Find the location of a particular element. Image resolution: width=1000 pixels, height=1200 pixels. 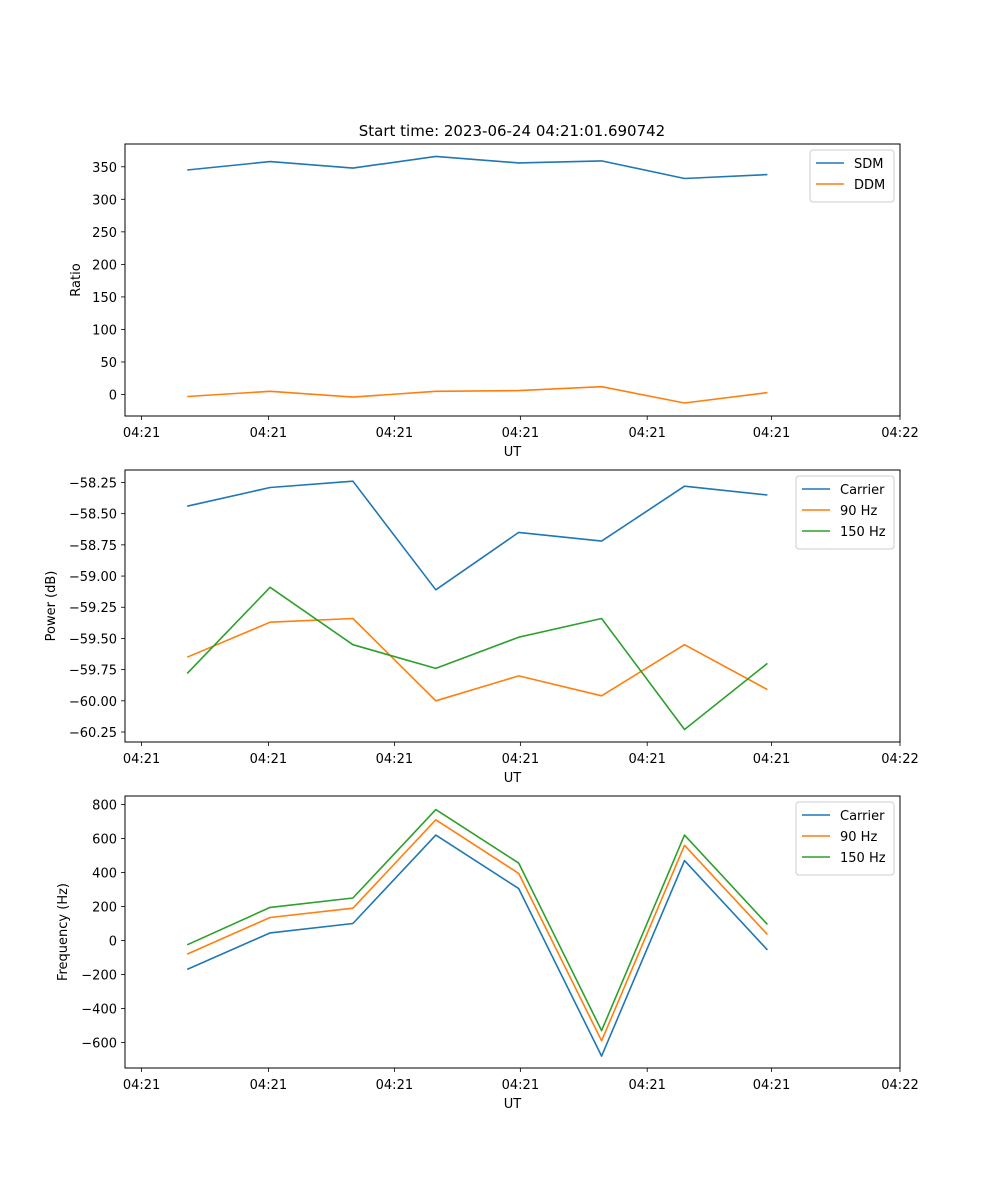

figure-title: Start time: 2023-06-24 04:21:01.690742 is located at coordinates (512, 131).